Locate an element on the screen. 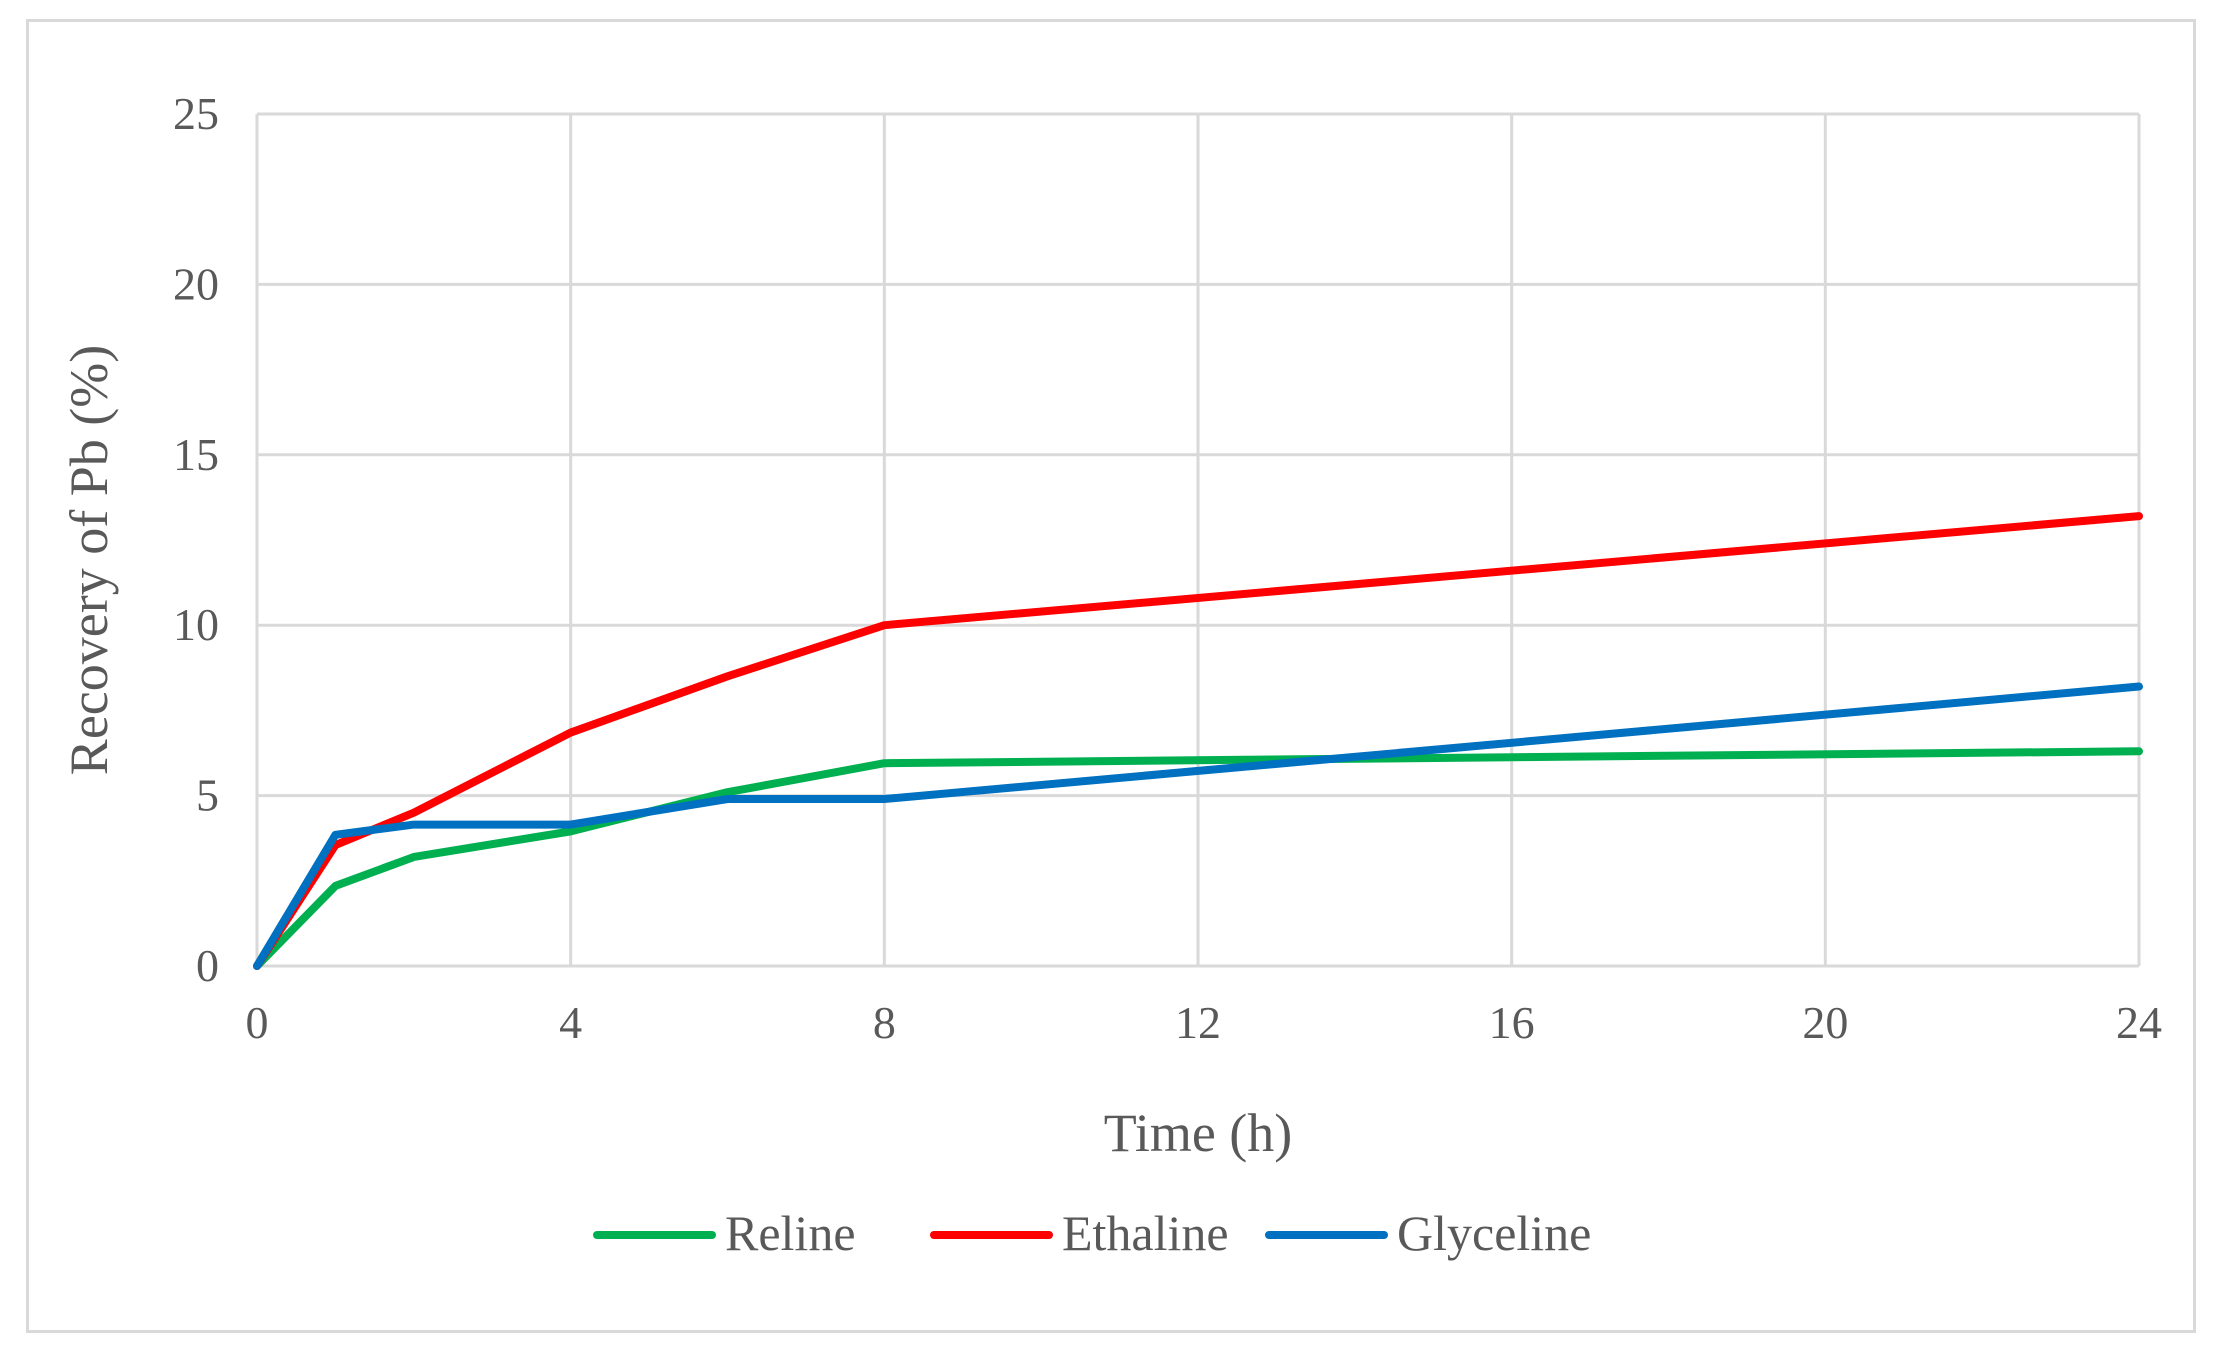  x-axis-title: Time (h) is located at coordinates (1198, 1133).